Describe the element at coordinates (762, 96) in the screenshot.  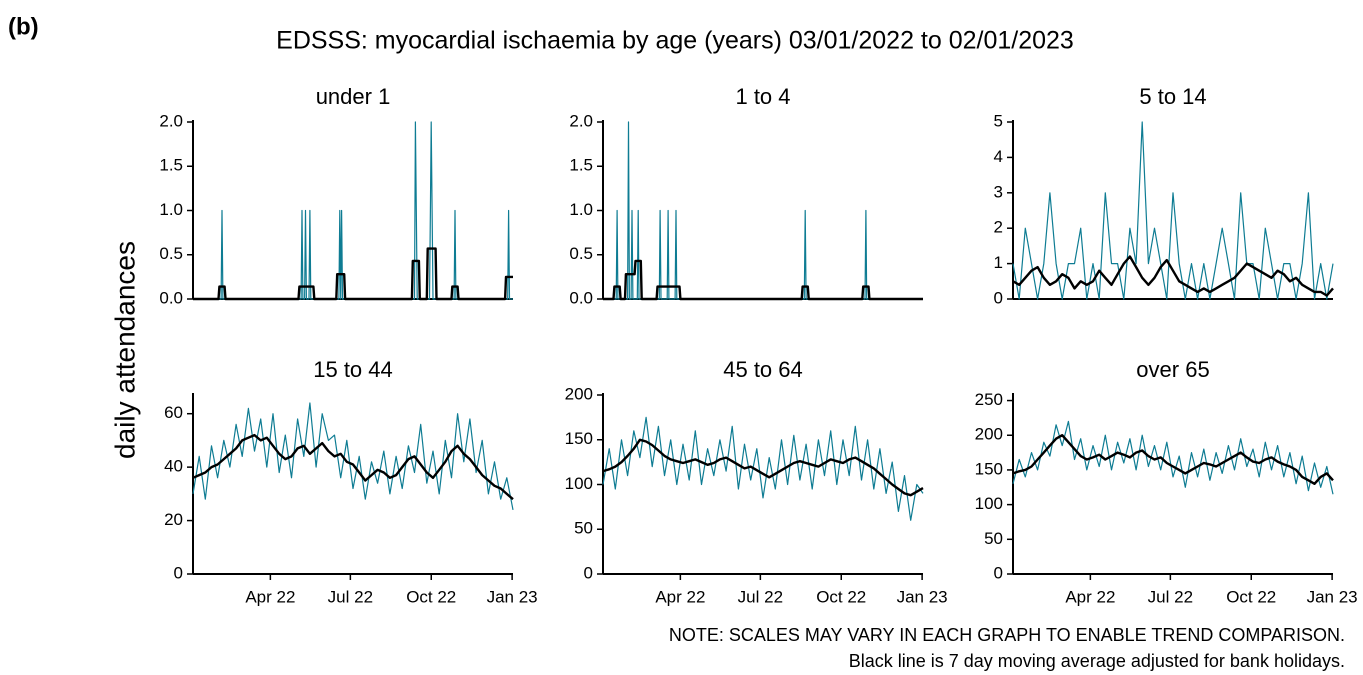
I see `panel-title: 1 to 4` at that location.